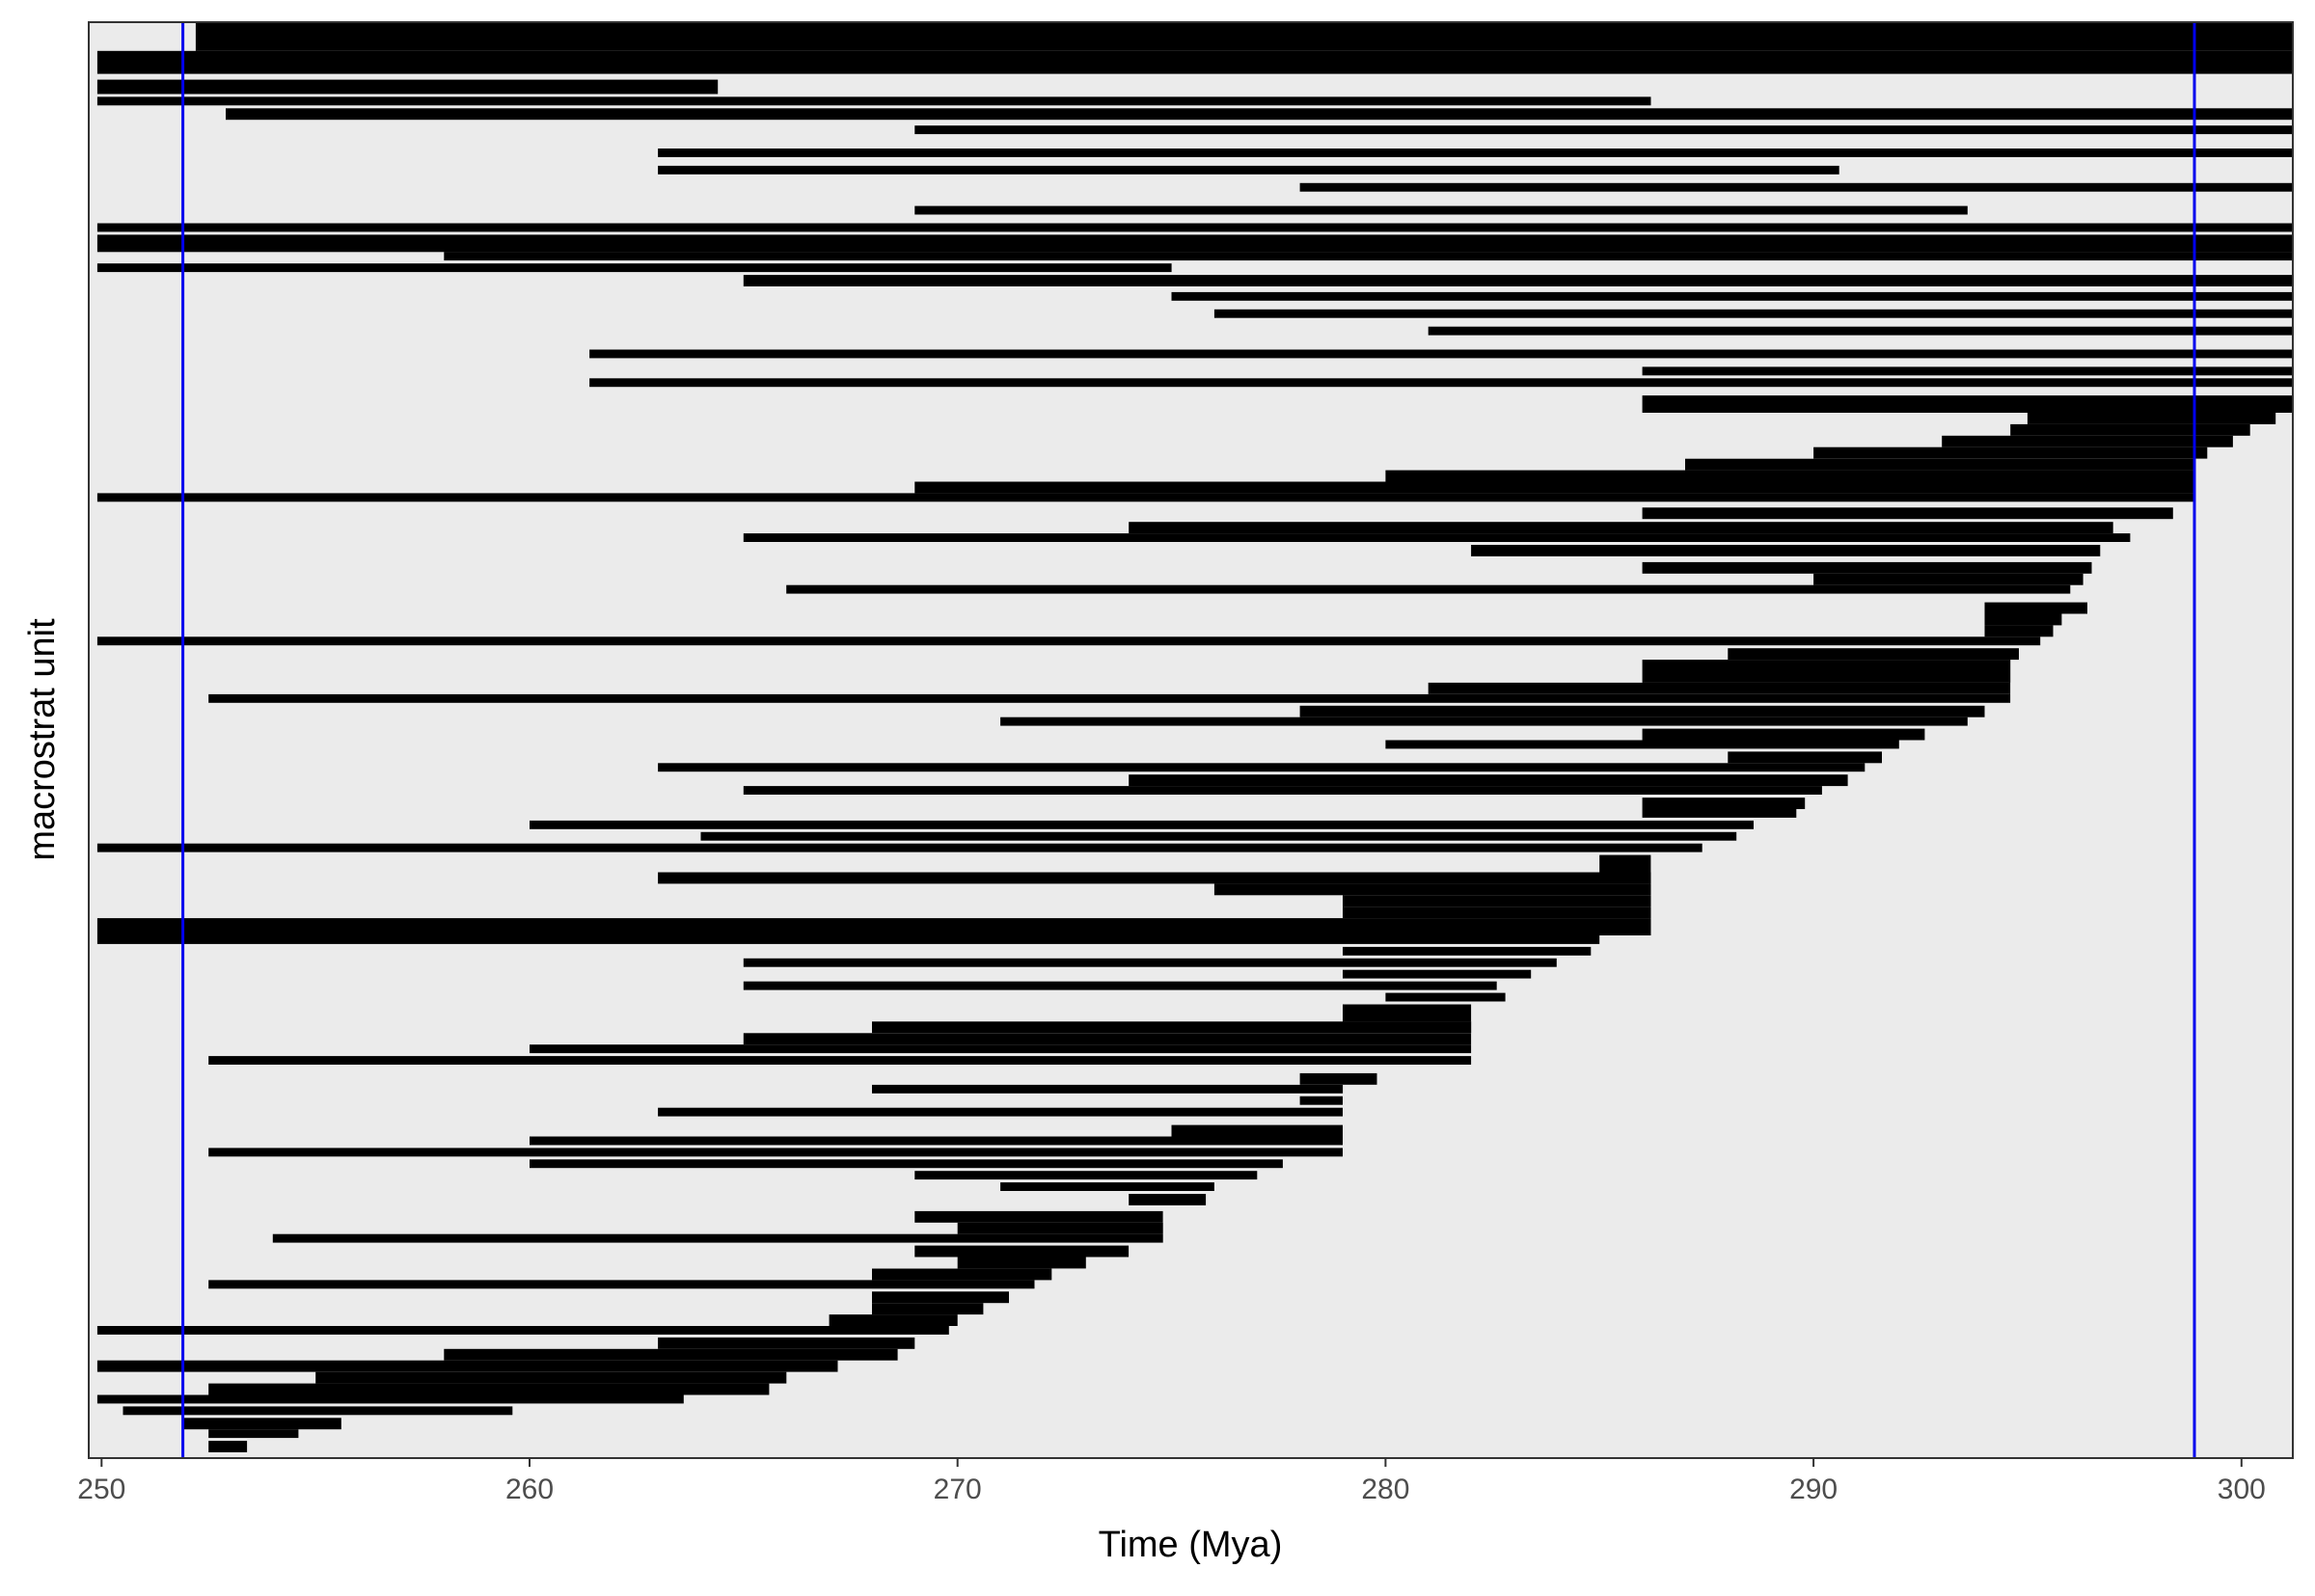 The width and height of the screenshot is (2315, 1596). What do you see at coordinates (101, 1489) in the screenshot?
I see `x-tick-label: 250` at bounding box center [101, 1489].